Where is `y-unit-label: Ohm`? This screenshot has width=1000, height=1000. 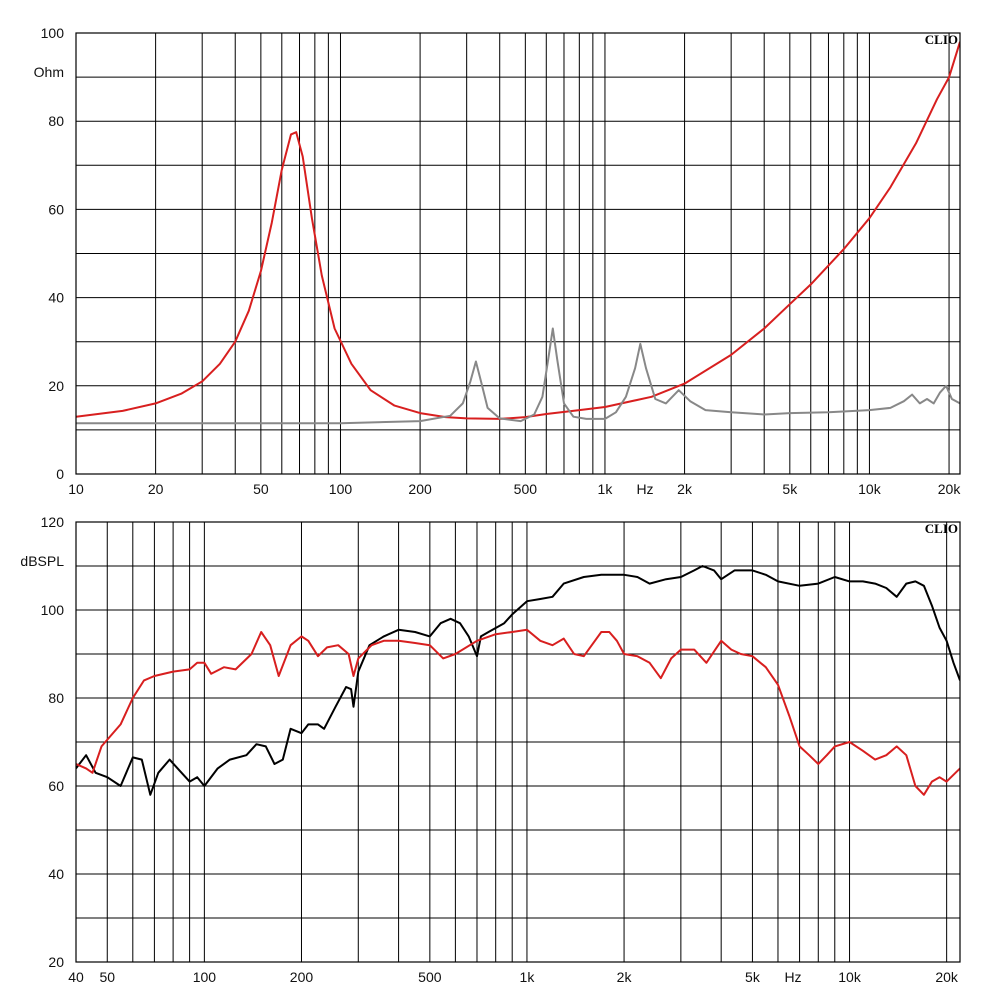 y-unit-label: Ohm is located at coordinates (49, 72).